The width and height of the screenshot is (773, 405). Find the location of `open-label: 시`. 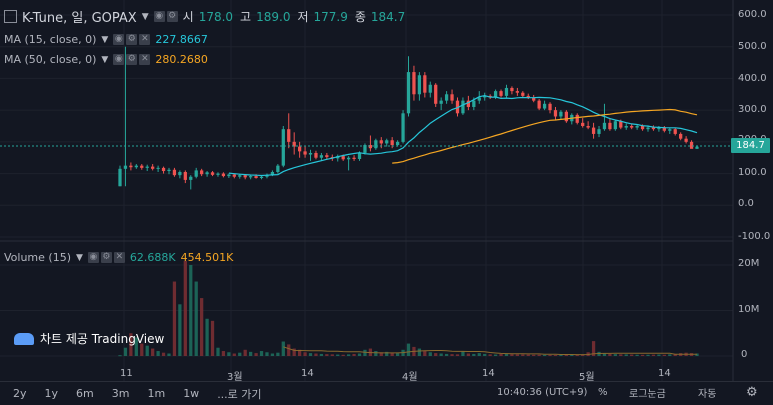

open-label: 시 is located at coordinates (188, 17).